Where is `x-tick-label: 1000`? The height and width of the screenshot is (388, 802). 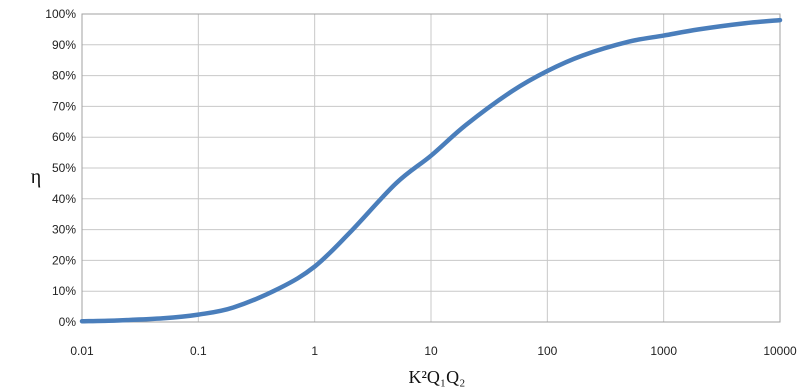
x-tick-label: 1000 is located at coordinates (663, 351).